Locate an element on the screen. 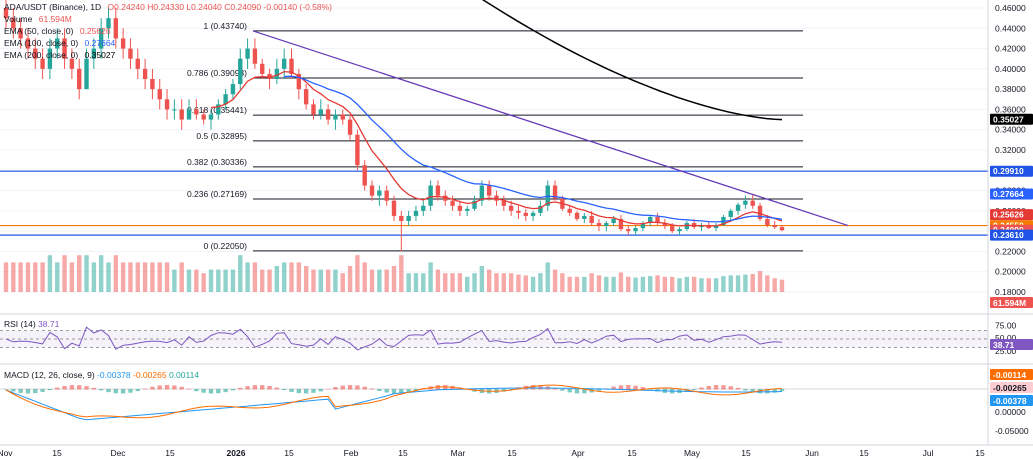 Image resolution: width=1033 pixels, height=460 pixels. price-tick-label: 0.42000 is located at coordinates (1010, 49).